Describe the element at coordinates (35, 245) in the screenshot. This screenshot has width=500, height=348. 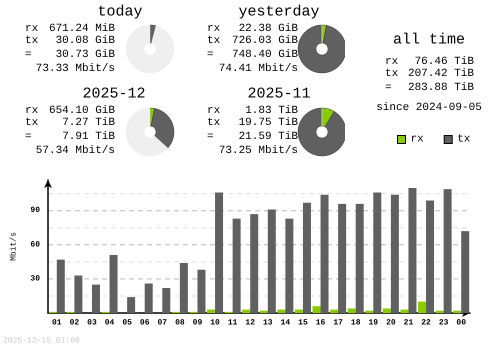
I see `y-tick-label: 60` at that location.